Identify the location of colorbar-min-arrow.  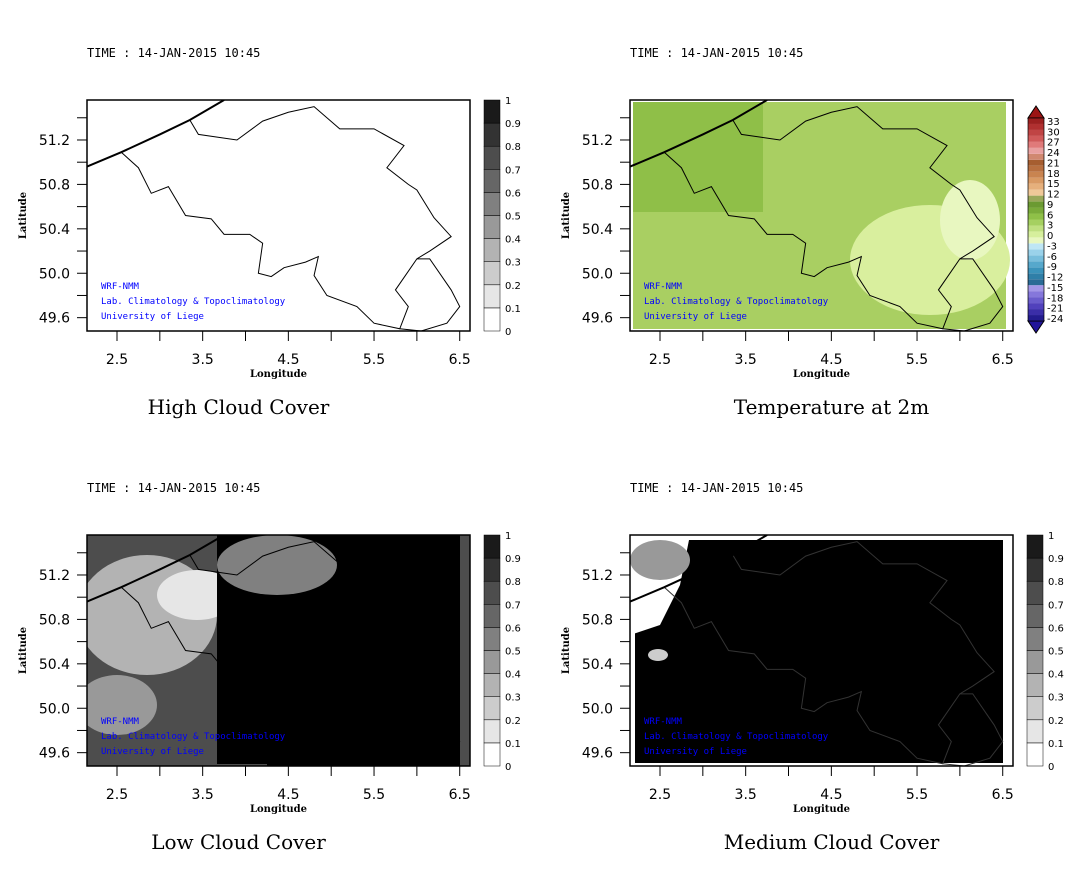
(1036, 327).